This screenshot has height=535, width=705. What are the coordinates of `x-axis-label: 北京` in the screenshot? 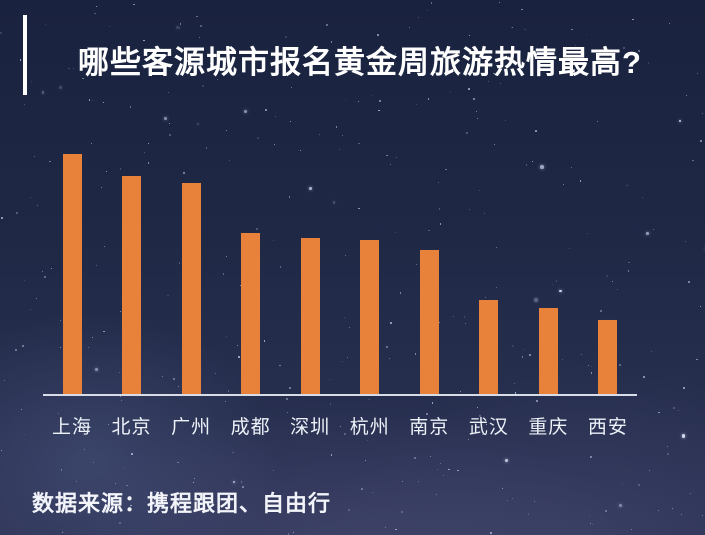 It's located at (131, 427).